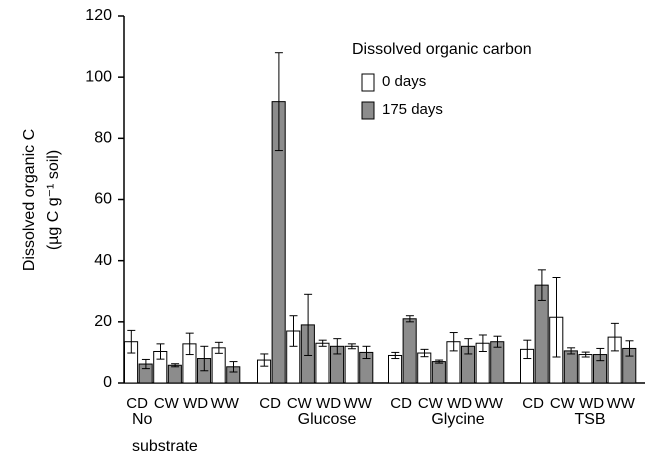 This screenshot has width=650, height=454. Describe the element at coordinates (29, 200) in the screenshot. I see `y-axis-label: Dissolved organic C` at that location.